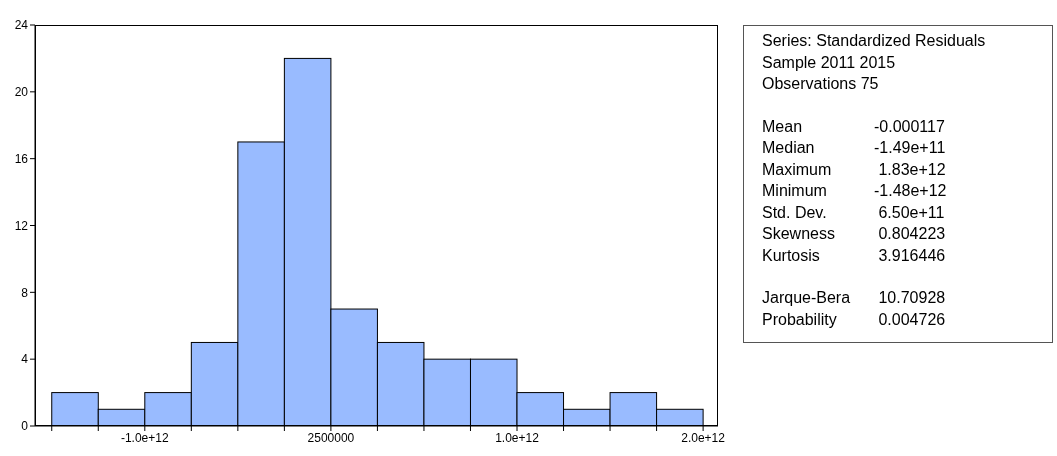 This screenshot has height=456, width=1057. Describe the element at coordinates (820, 84) in the screenshot. I see `text: Observations 75` at that location.